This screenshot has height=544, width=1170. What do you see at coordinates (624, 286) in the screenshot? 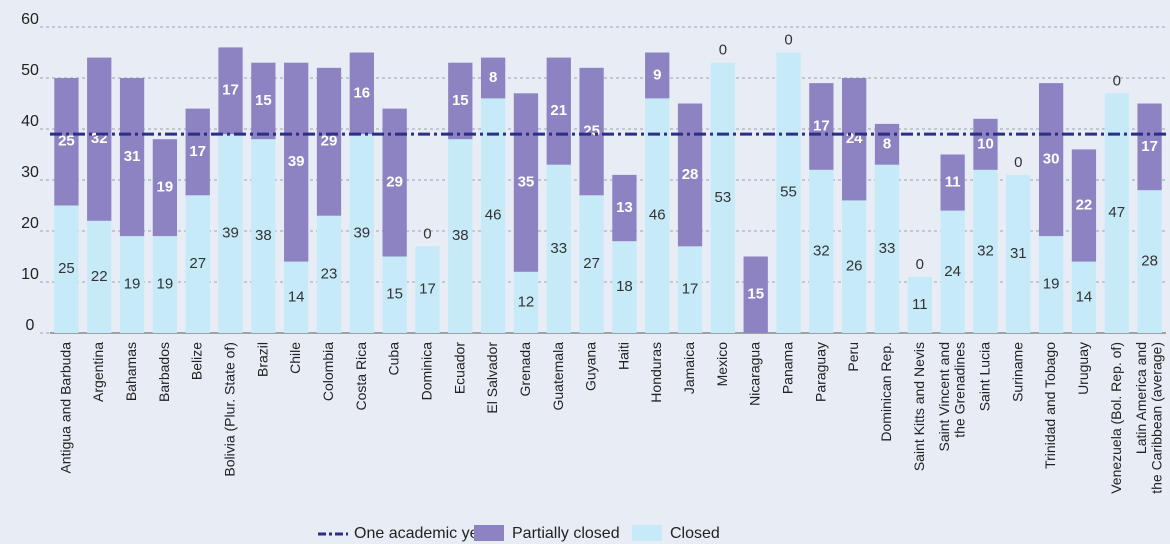
I see `data-label: 18` at bounding box center [624, 286].